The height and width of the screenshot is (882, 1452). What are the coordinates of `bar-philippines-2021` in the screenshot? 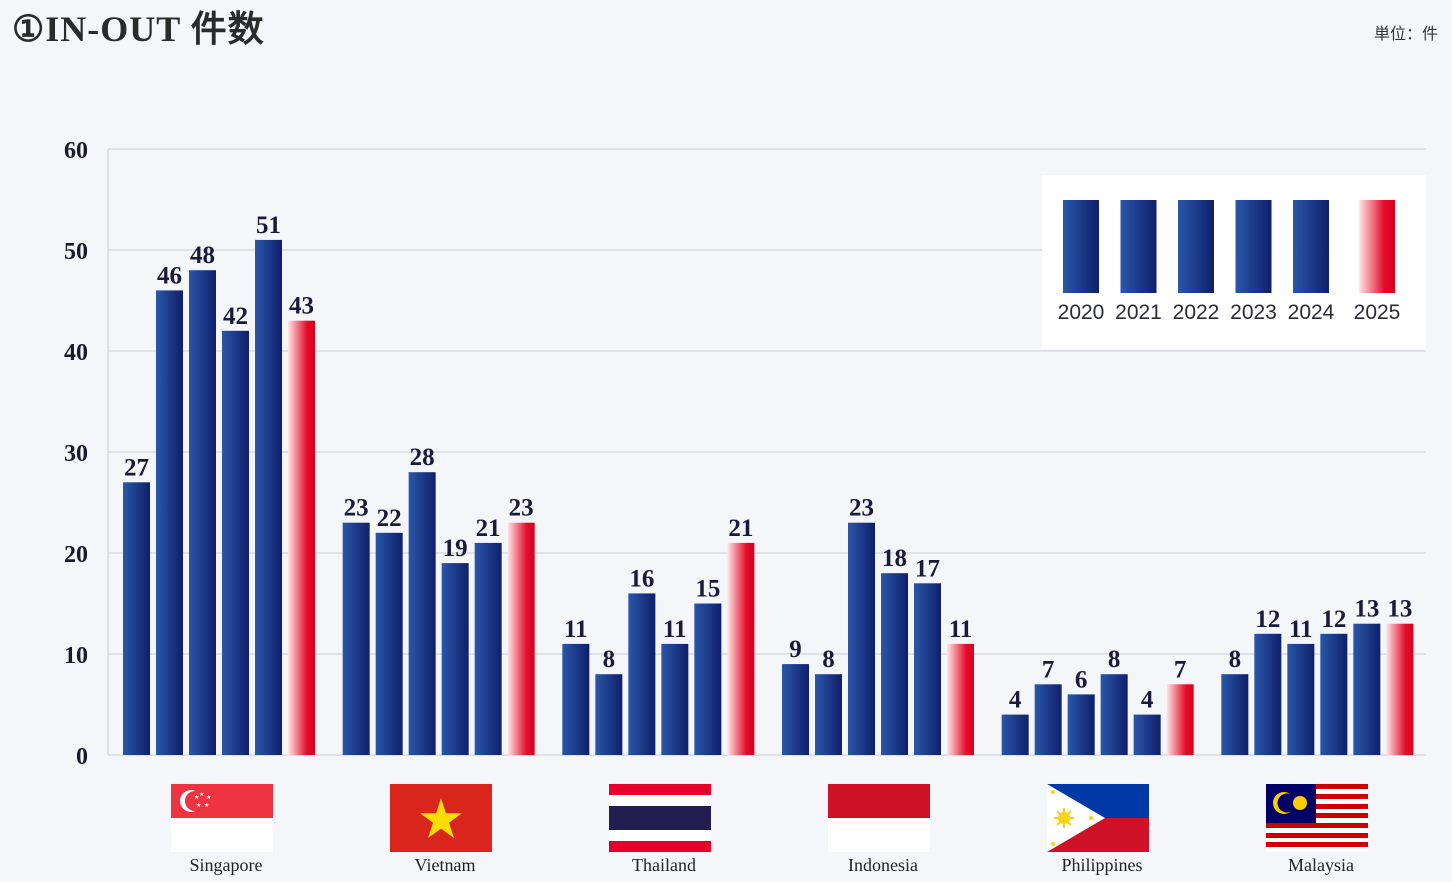 It's located at (1048, 719).